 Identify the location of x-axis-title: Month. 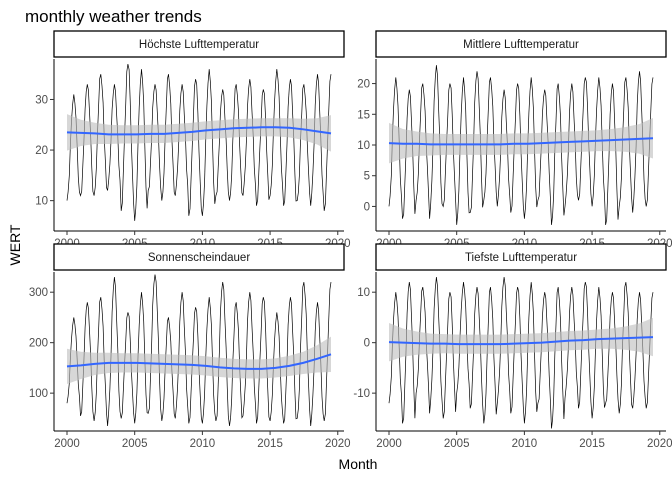
(358, 464).